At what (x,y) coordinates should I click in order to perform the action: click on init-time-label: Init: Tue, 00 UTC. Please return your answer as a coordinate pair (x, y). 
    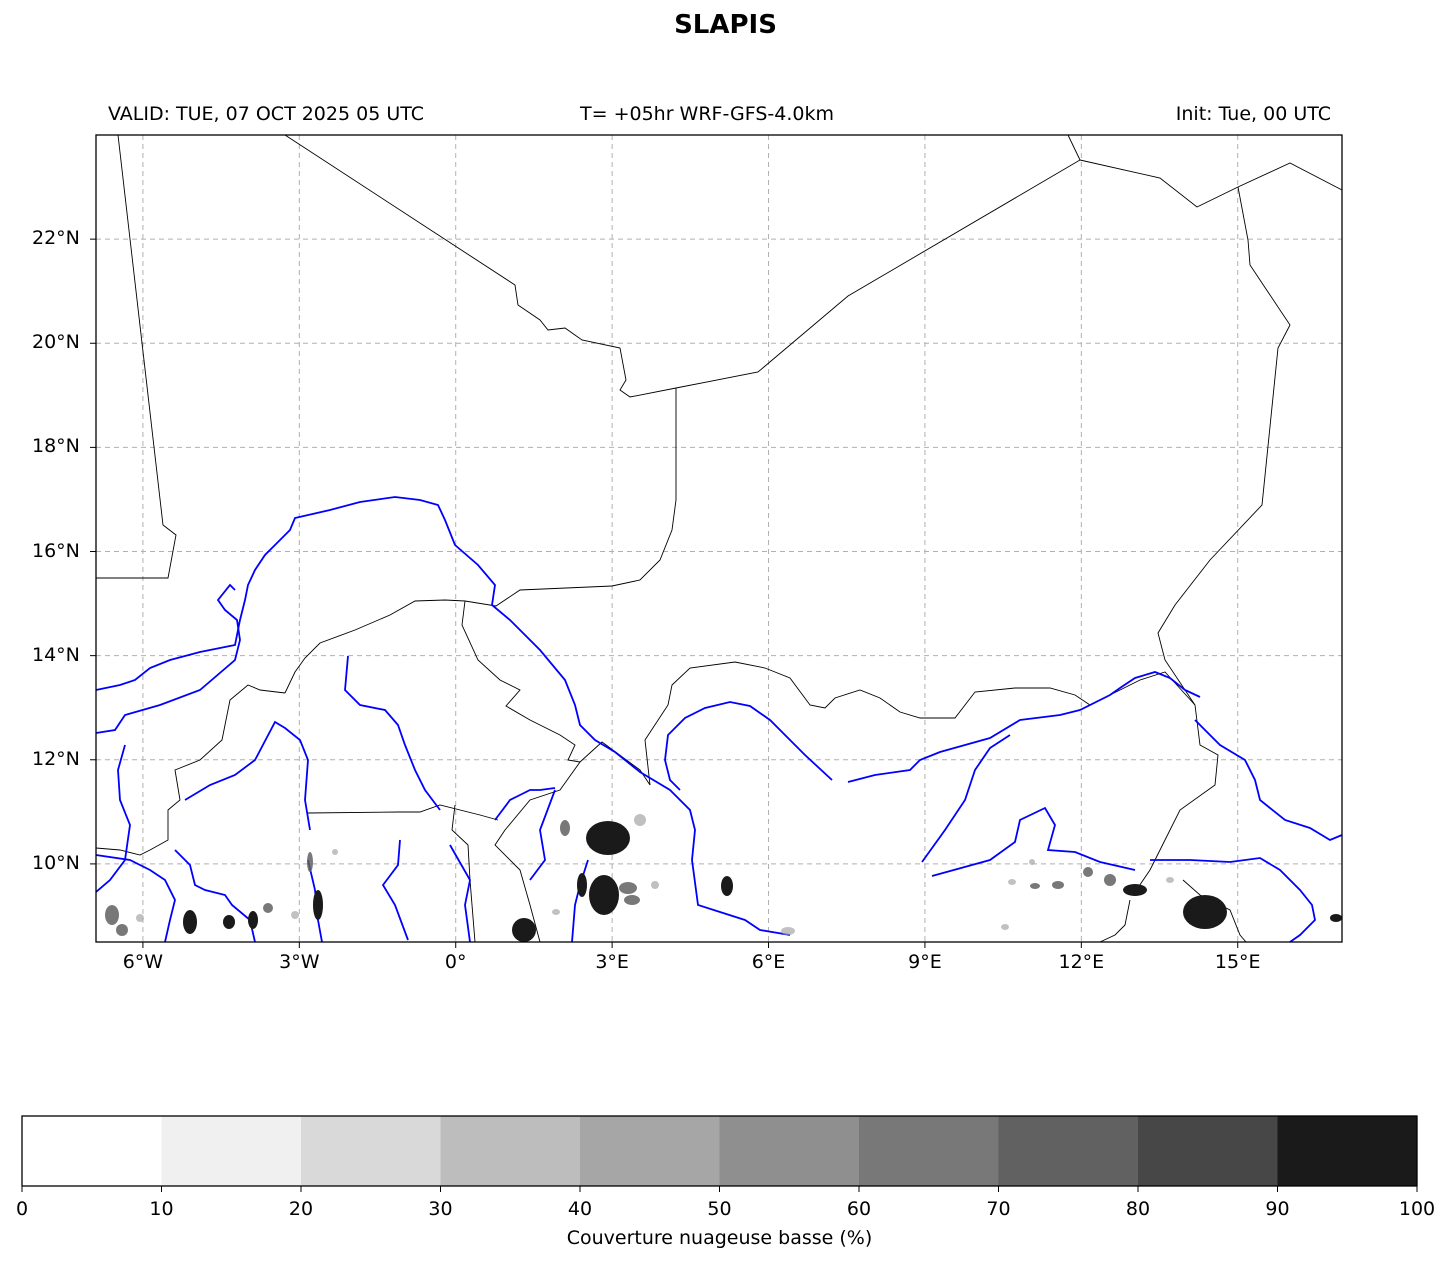
    Looking at the image, I should click on (1253, 114).